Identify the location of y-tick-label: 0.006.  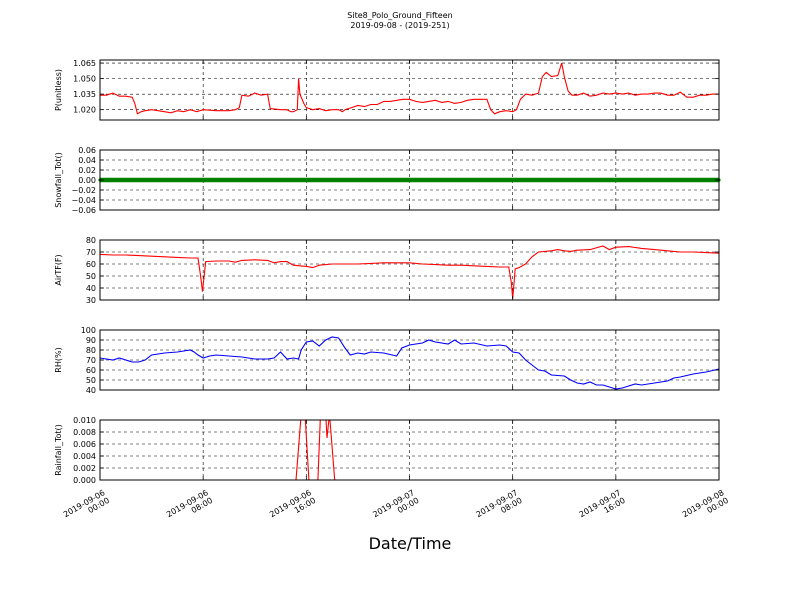
(84, 444).